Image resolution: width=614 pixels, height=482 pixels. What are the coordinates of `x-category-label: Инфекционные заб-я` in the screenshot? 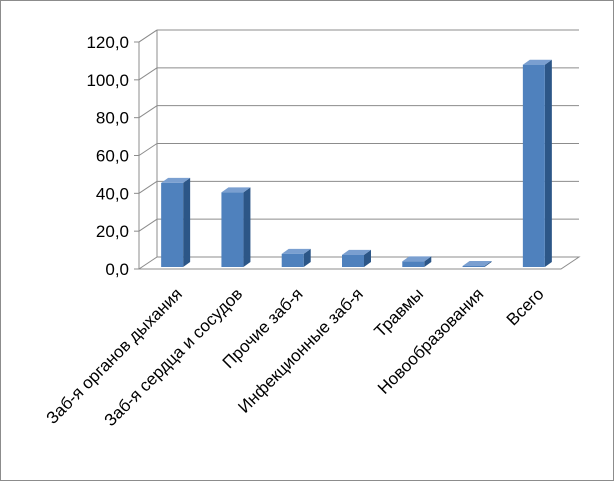 It's located at (300, 350).